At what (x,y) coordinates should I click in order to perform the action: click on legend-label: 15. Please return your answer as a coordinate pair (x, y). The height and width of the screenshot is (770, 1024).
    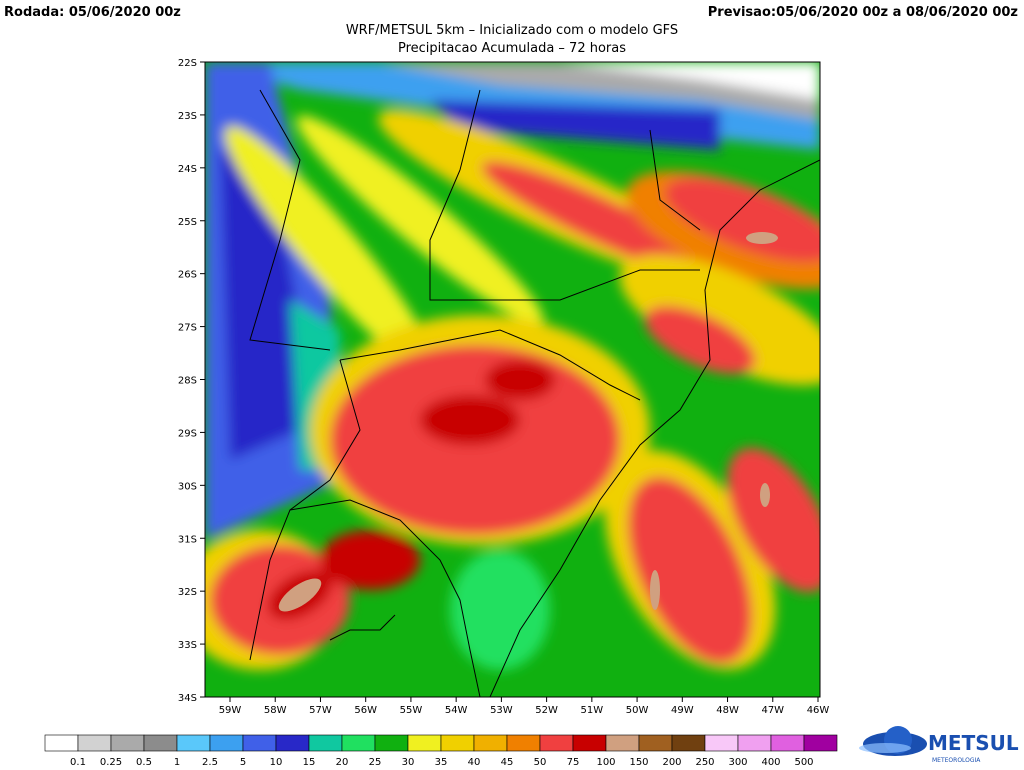
    Looking at the image, I should click on (309, 762).